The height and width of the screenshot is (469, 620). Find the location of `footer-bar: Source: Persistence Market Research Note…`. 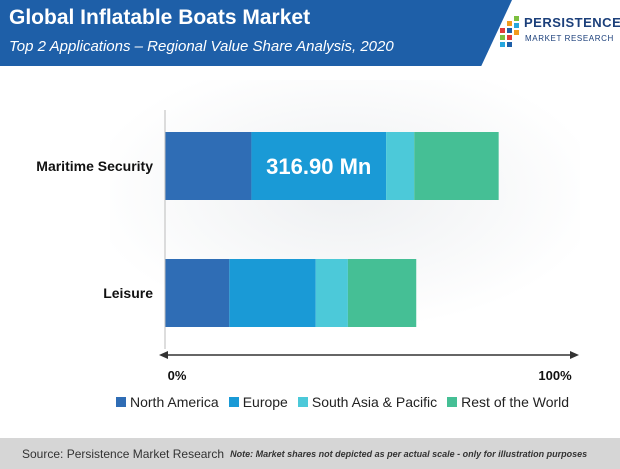

footer-bar: Source: Persistence Market Research Note… is located at coordinates (310, 453).